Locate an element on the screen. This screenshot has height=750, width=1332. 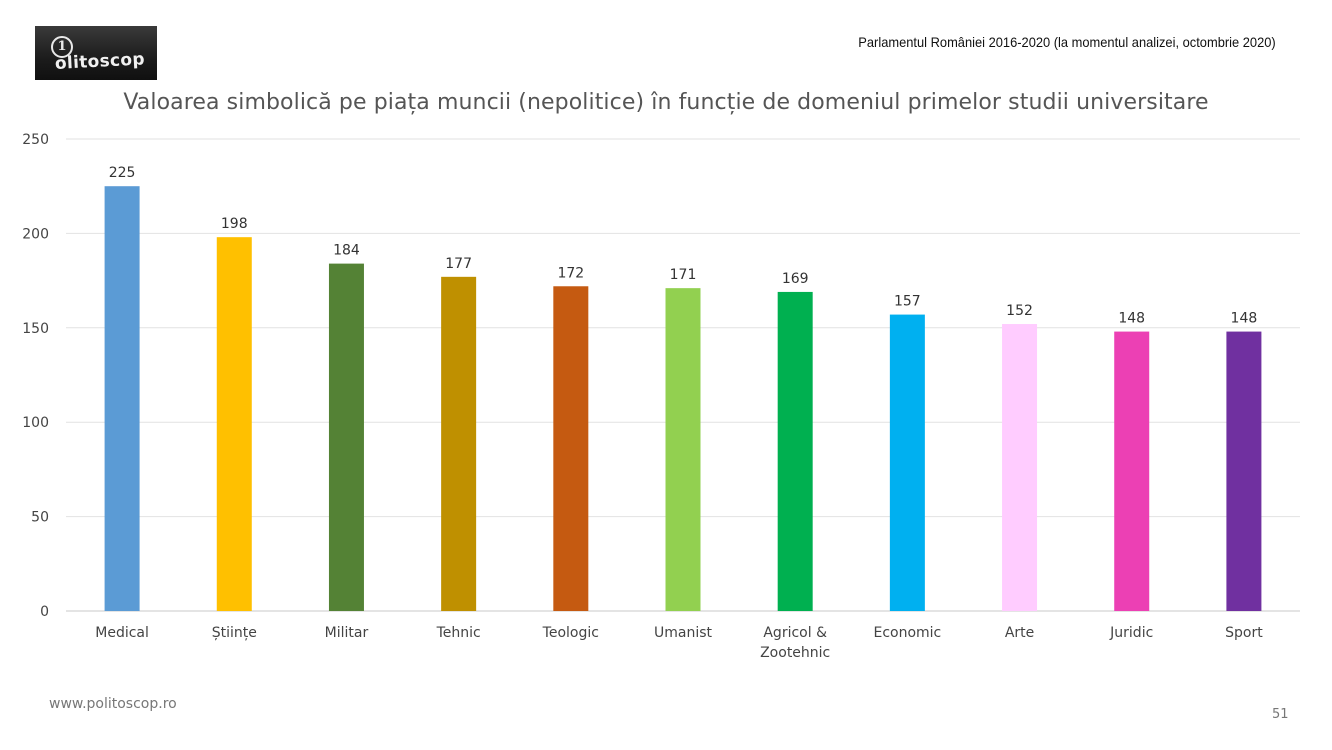
y-tick-label: 50 is located at coordinates (40, 518).